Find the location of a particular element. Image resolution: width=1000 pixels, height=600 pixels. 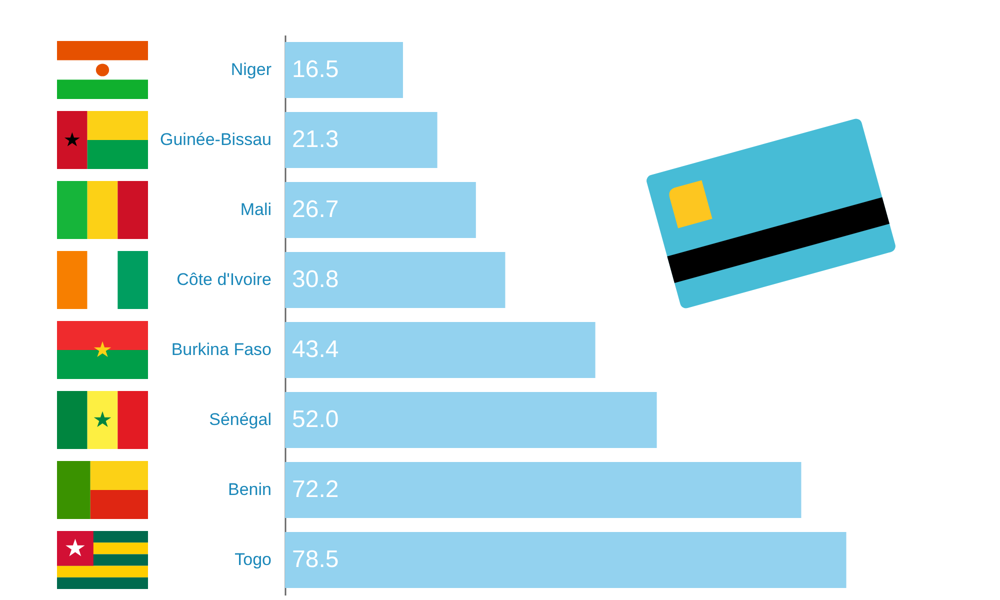

data-label: 26.7 is located at coordinates (315, 209).